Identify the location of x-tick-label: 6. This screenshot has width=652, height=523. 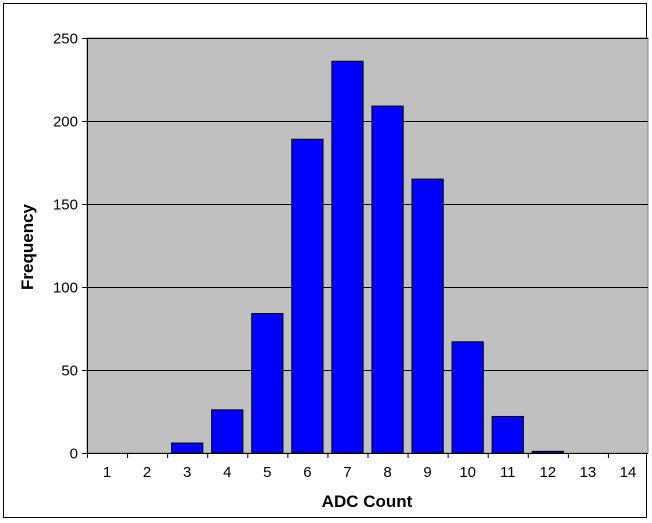
(307, 472).